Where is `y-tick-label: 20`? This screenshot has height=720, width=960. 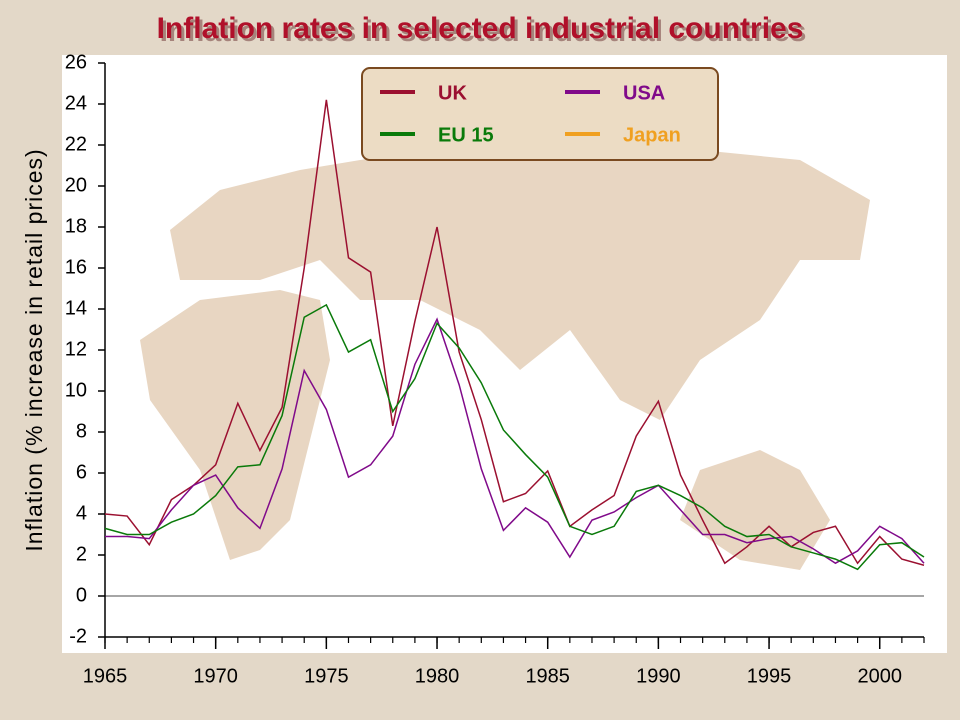 y-tick-label: 20 is located at coordinates (76, 185).